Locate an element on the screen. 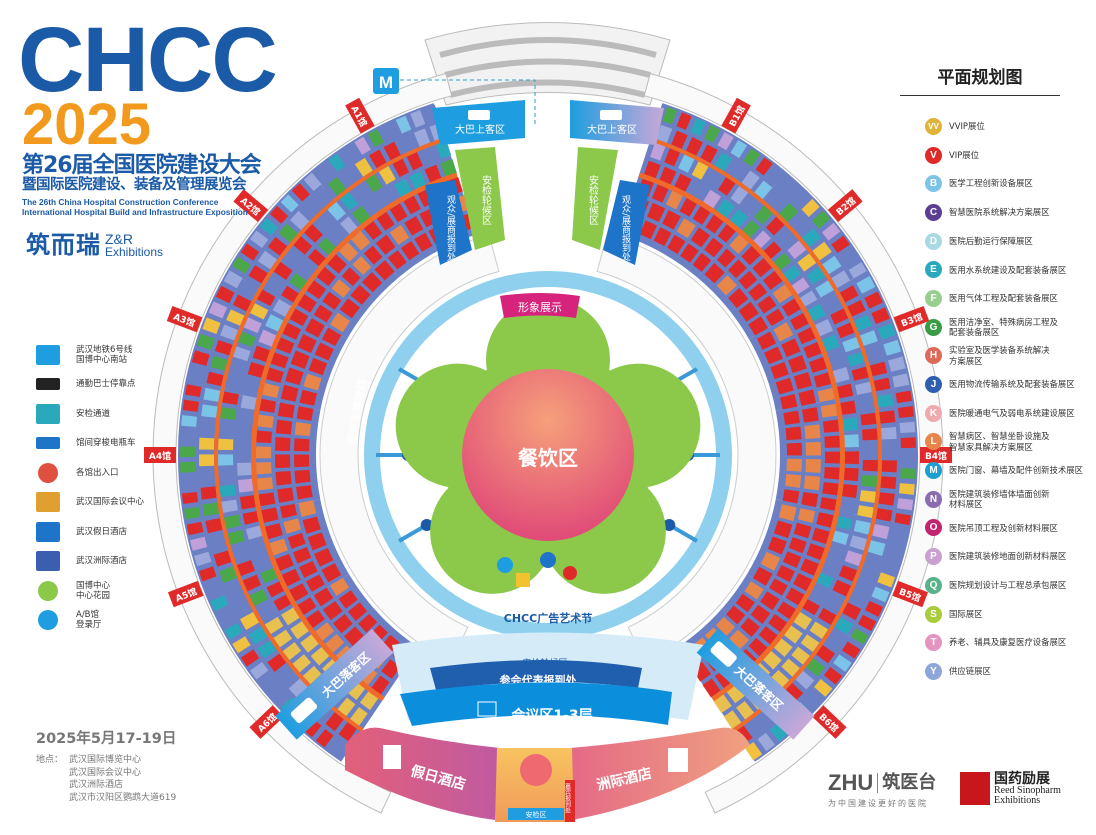 The image size is (1096, 835). metro-icon is located at coordinates (386, 81).